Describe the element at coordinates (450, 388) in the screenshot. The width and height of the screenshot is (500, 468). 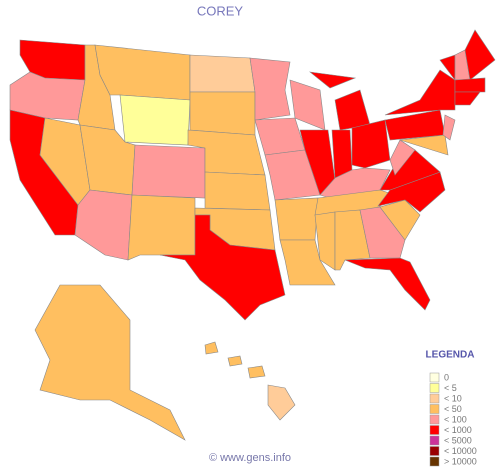
I see `legend-label: < 5` at that location.